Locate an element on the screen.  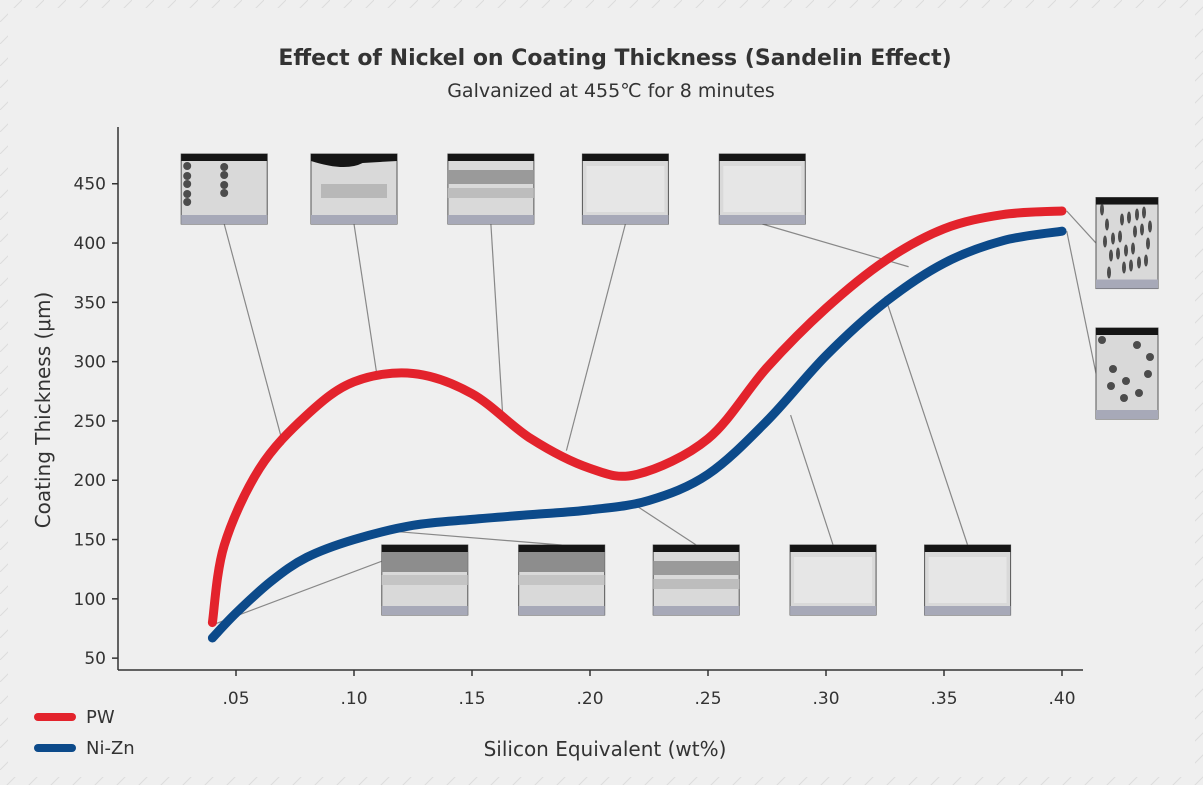
y-tick-label: 450 is located at coordinates (90, 185).